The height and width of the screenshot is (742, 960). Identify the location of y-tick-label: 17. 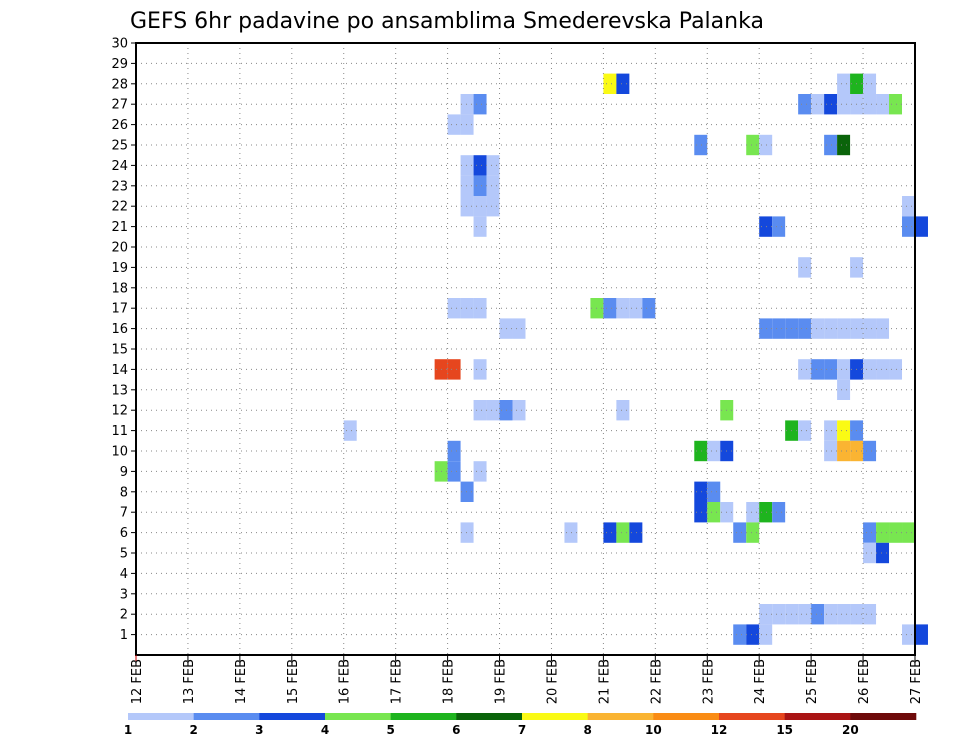
(119, 309).